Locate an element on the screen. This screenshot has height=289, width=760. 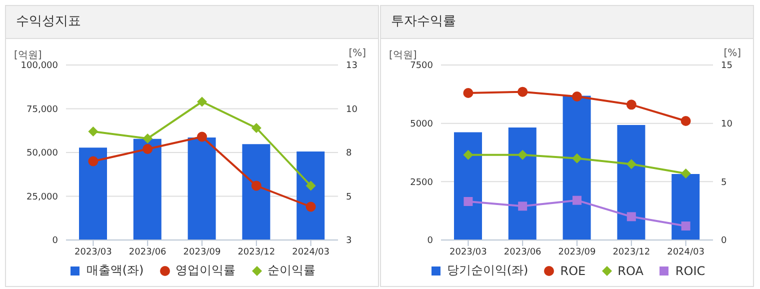
y-tick-label: 75,000 is located at coordinates (42, 109).